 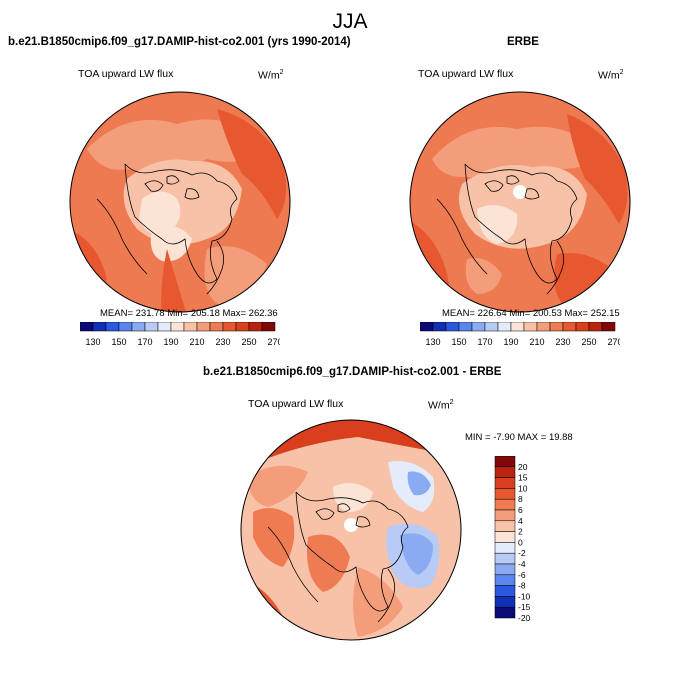 I want to click on model-variable-label: TOA upward LW flux, so click(x=126, y=74).